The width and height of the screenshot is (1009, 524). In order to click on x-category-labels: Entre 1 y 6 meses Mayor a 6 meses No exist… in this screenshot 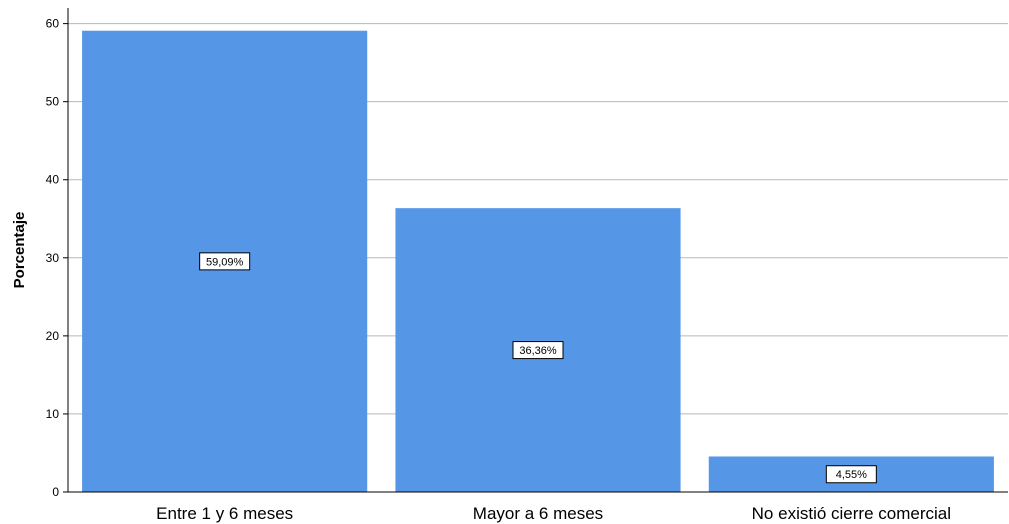, I will do `click(553, 513)`.